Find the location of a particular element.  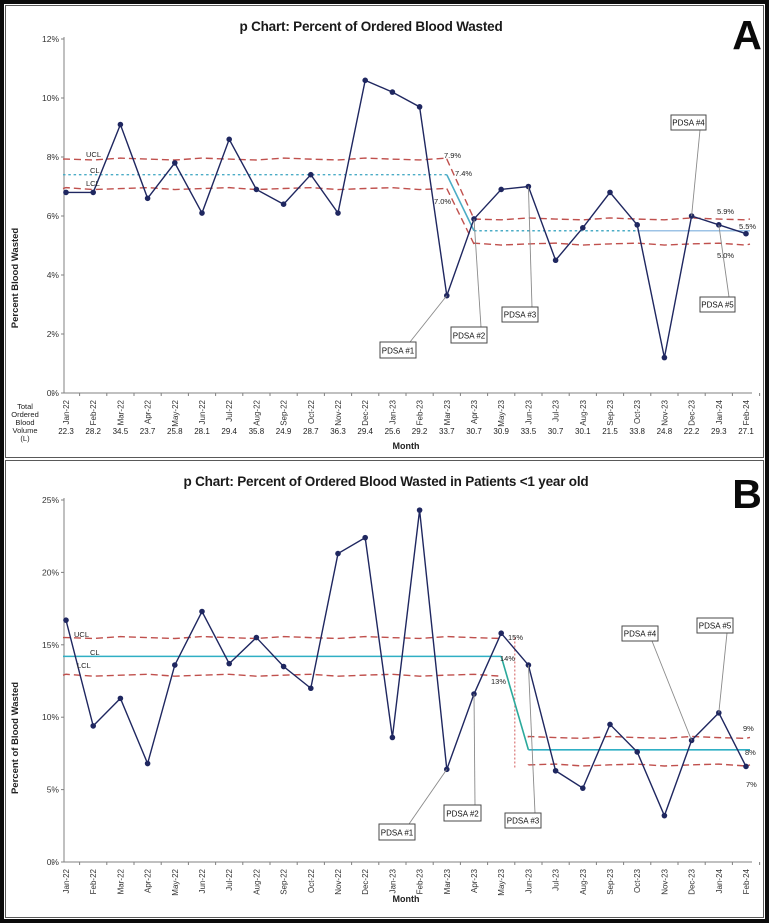

volume-row-header: Ordered is located at coordinates (25, 414).